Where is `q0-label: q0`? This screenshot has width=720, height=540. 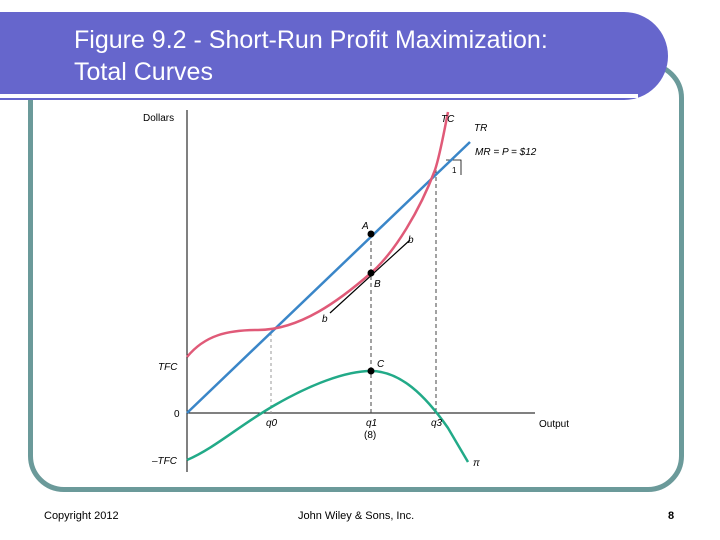 q0-label: q0 is located at coordinates (272, 423).